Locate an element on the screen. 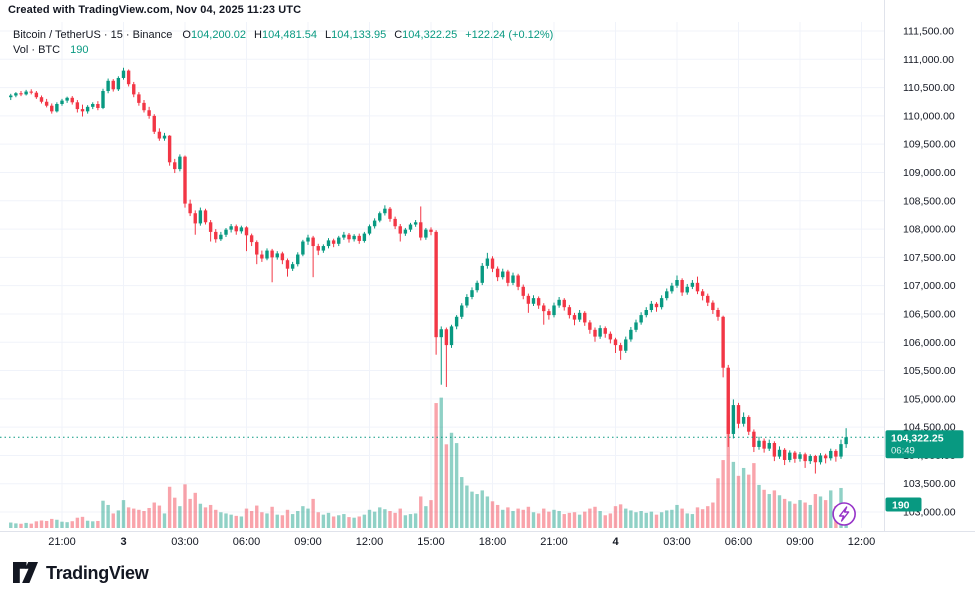  price-tick-label: 109,000.00 is located at coordinates (929, 173).